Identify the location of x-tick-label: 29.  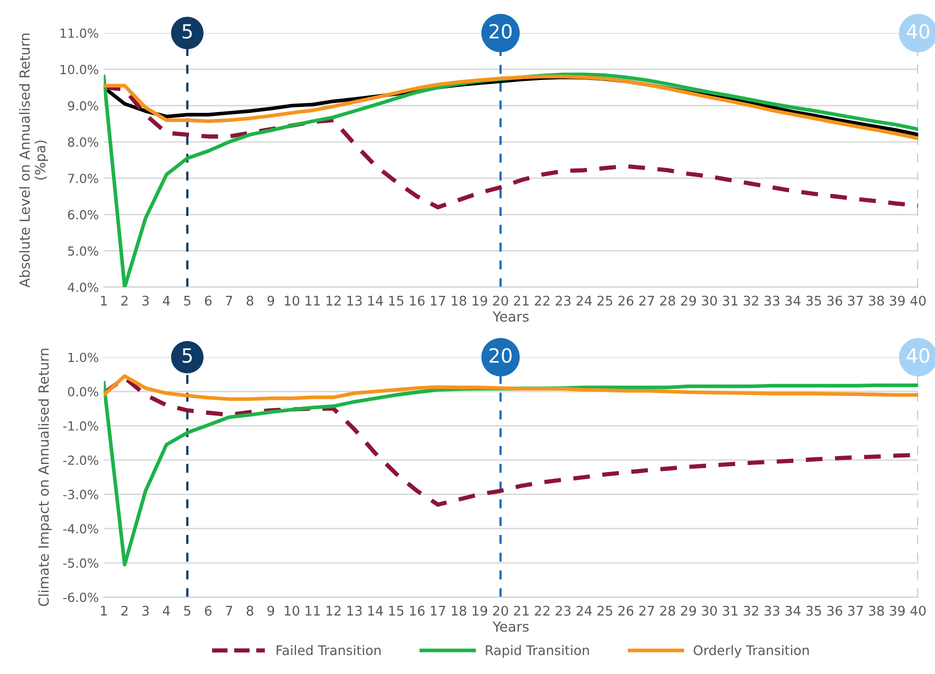
(688, 611).